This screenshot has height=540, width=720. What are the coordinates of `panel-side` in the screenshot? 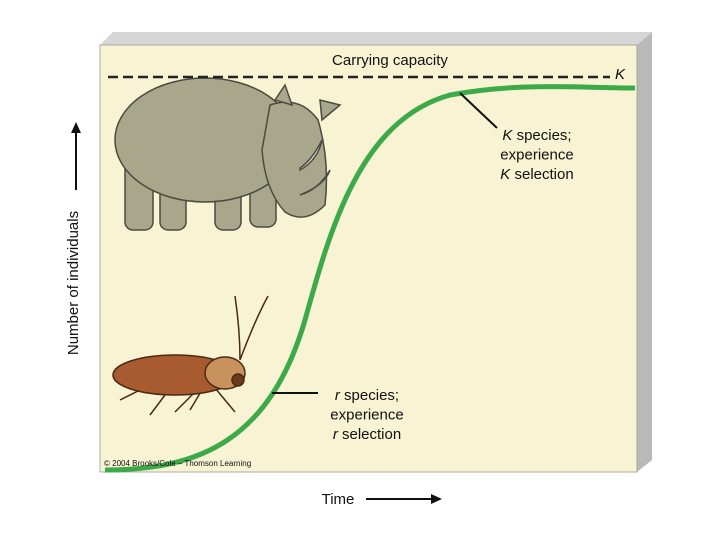 It's located at (644, 252).